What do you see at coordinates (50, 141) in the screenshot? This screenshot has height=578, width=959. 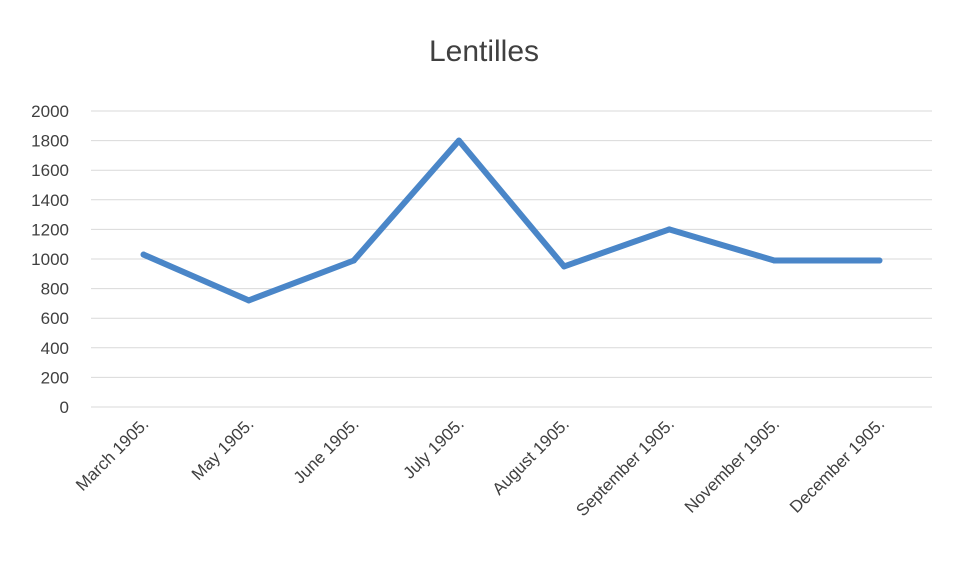 I see `y-tick-label: 1800` at bounding box center [50, 141].